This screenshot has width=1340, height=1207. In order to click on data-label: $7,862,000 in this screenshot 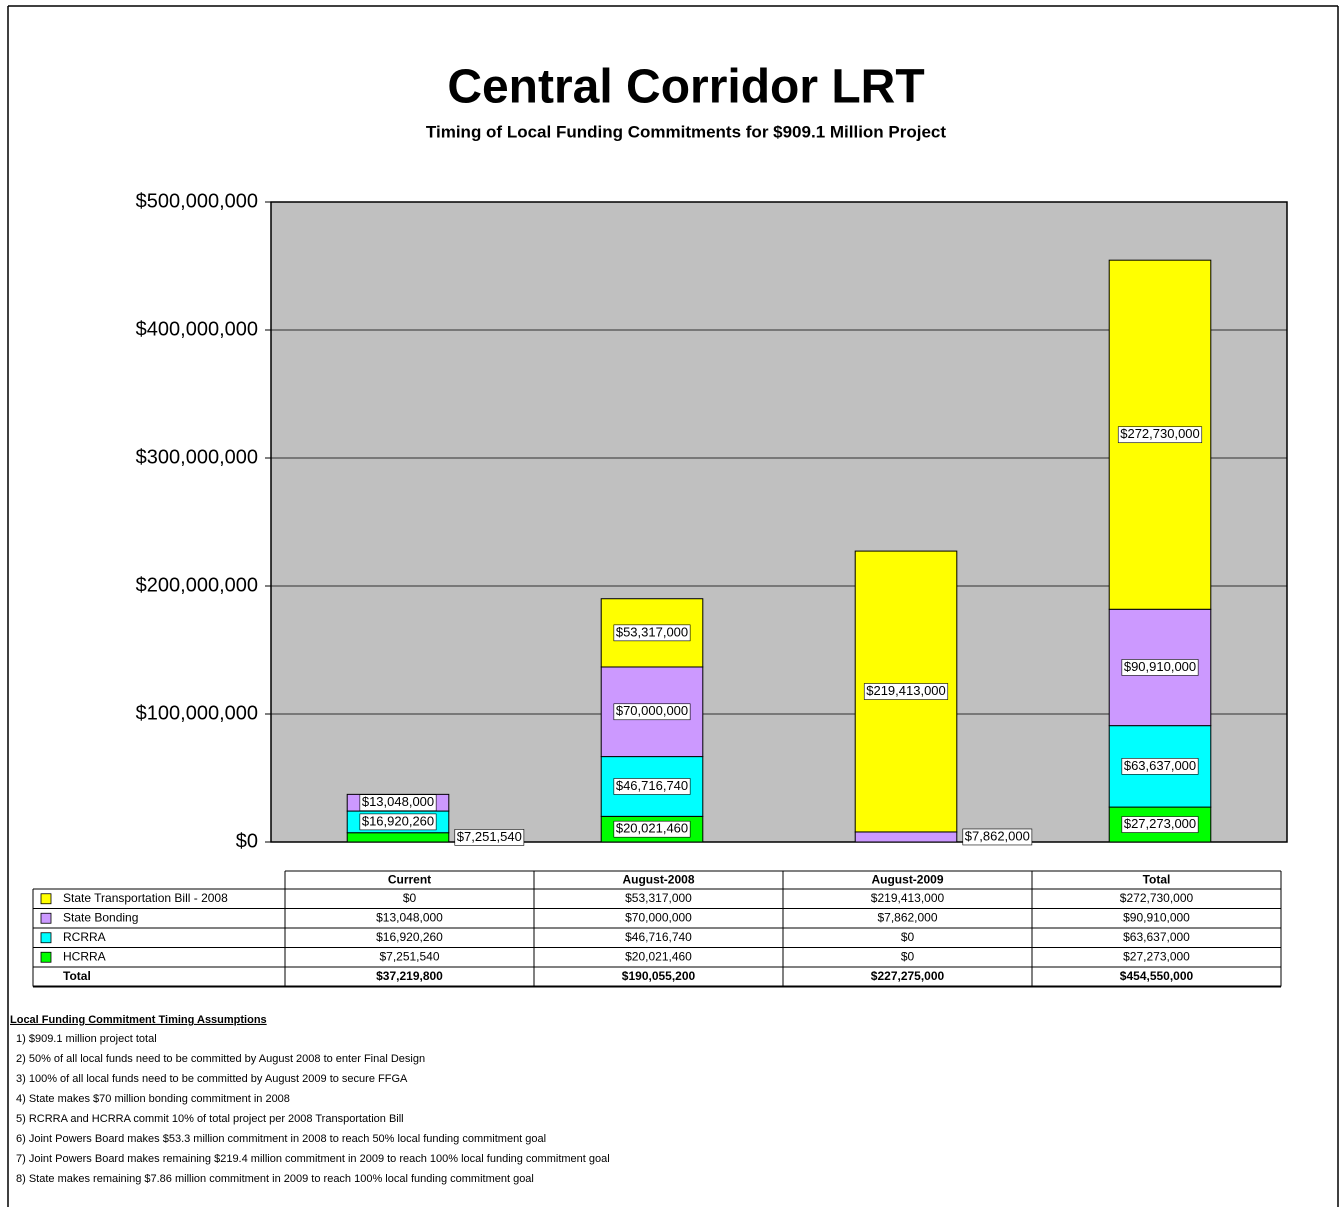, I will do `click(997, 835)`.